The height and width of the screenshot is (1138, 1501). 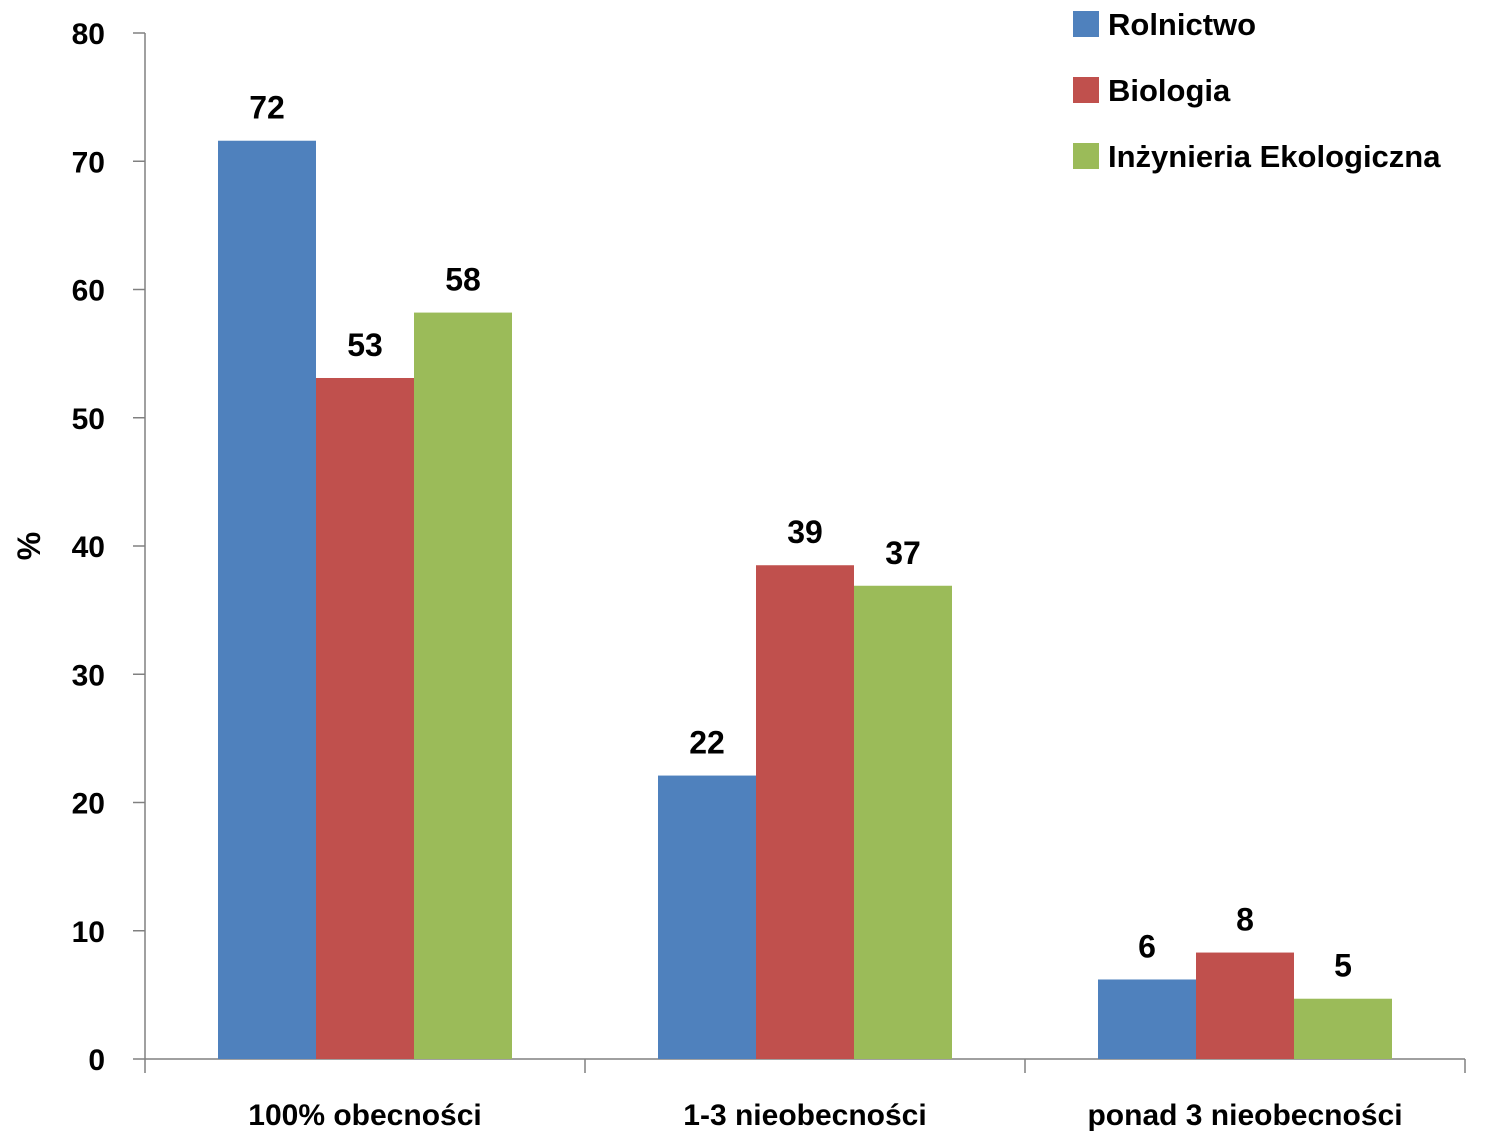 I want to click on y-tick-label: 30, so click(x=88, y=675).